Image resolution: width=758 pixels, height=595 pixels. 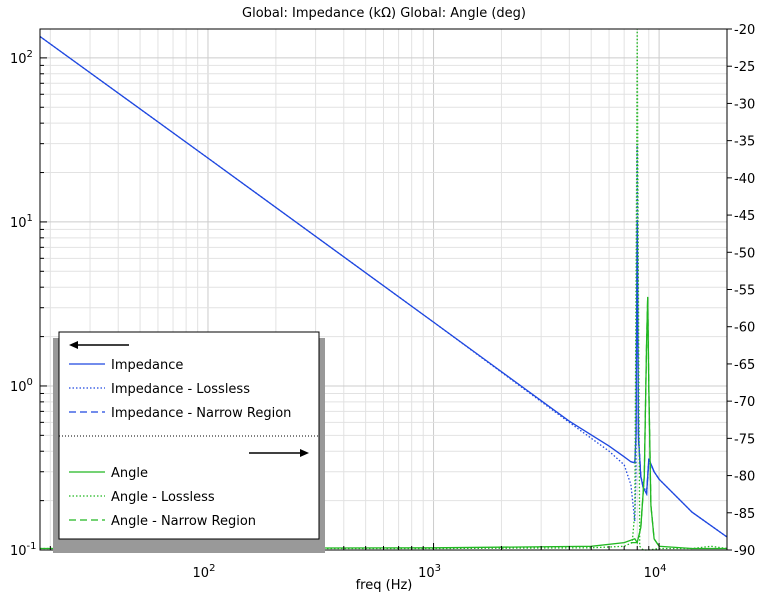 I want to click on y-right-tick-label: -80, so click(x=744, y=477).